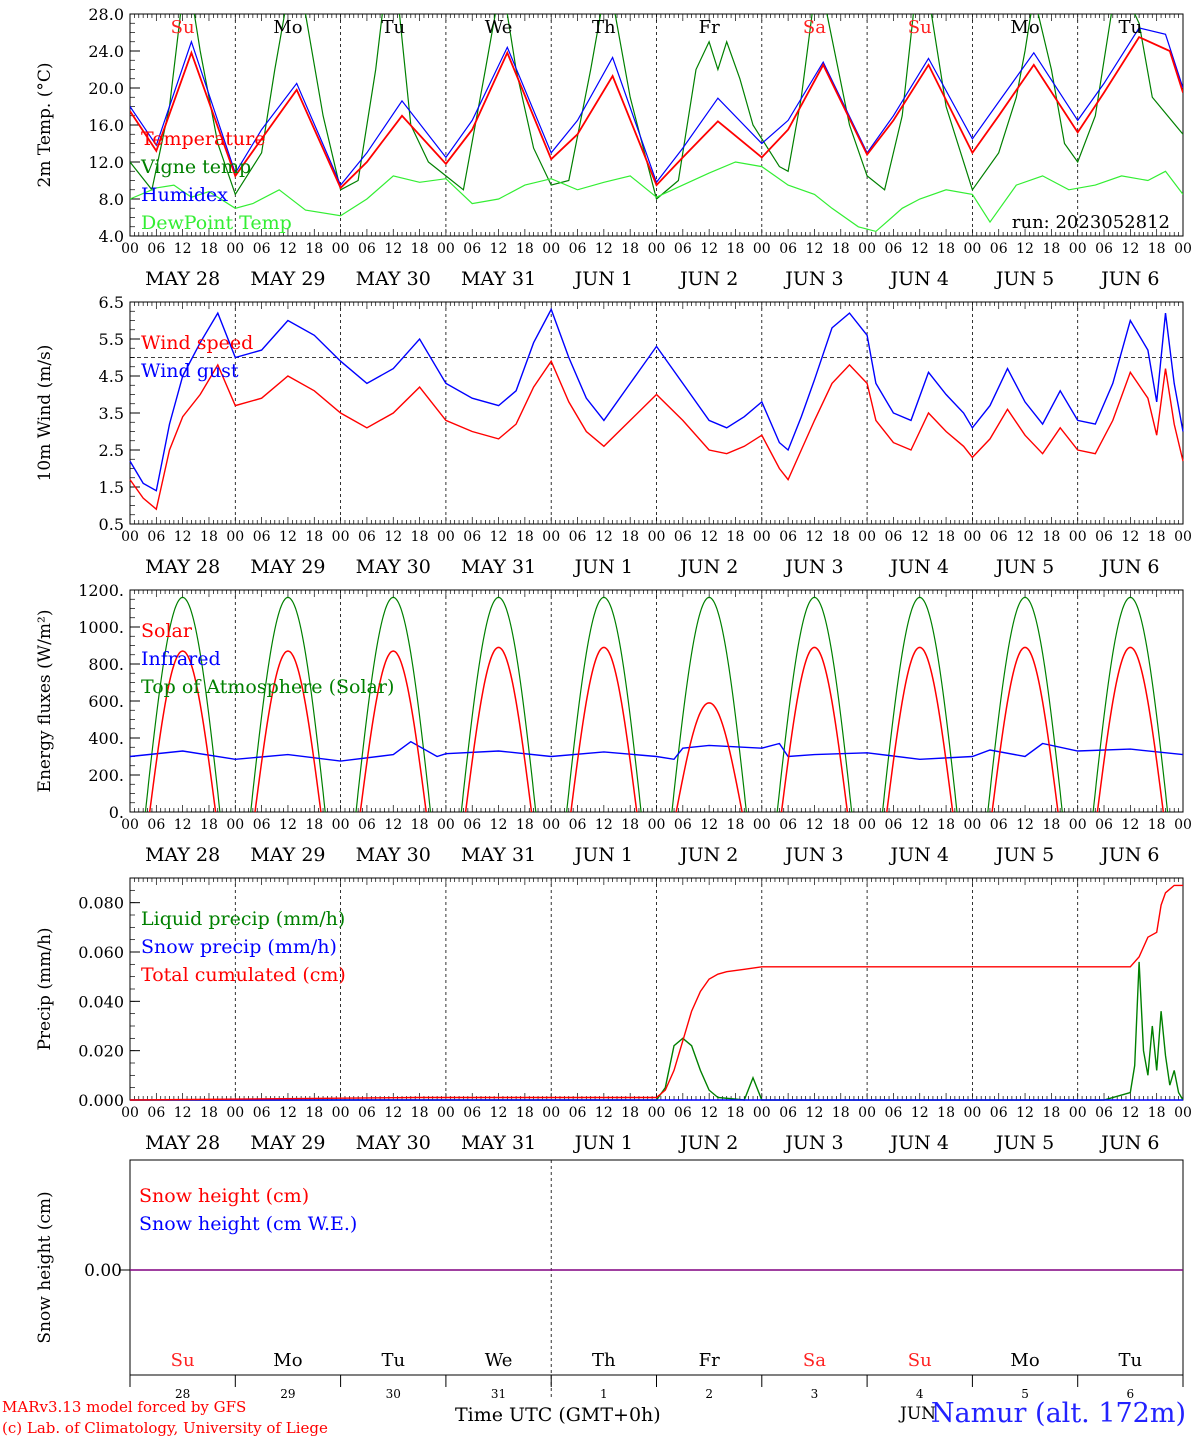 The image size is (1194, 1440). I want to click on weekday-label: Sa, so click(814, 27).